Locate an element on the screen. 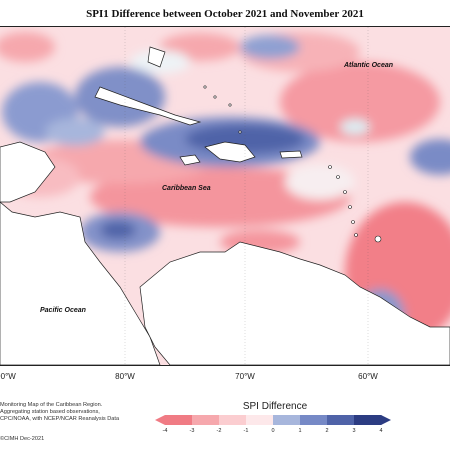  legend-tick-label: -3 is located at coordinates (192, 431).